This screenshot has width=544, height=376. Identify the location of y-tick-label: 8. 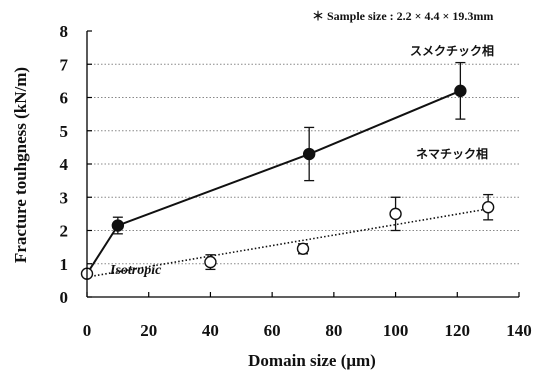
(64, 31).